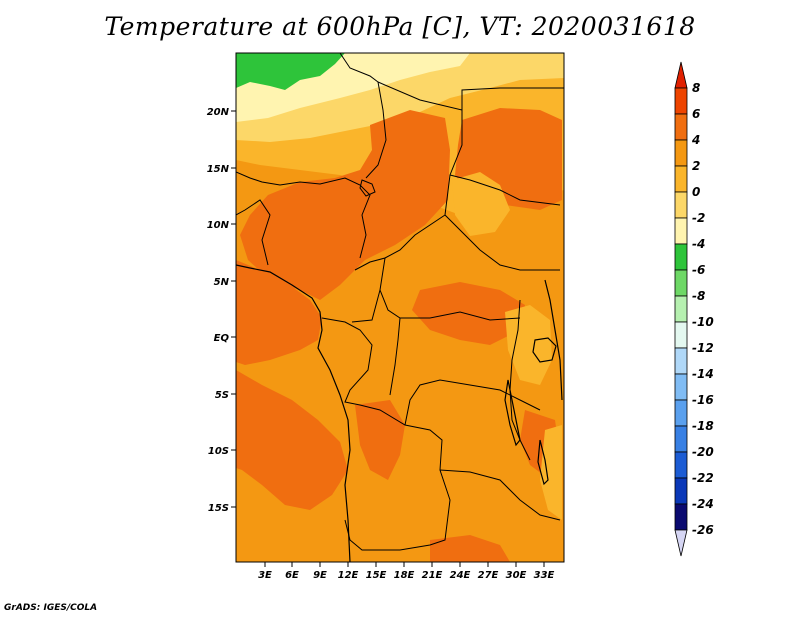  I want to click on contour-band-cool-eastafrica, so click(528, 345).